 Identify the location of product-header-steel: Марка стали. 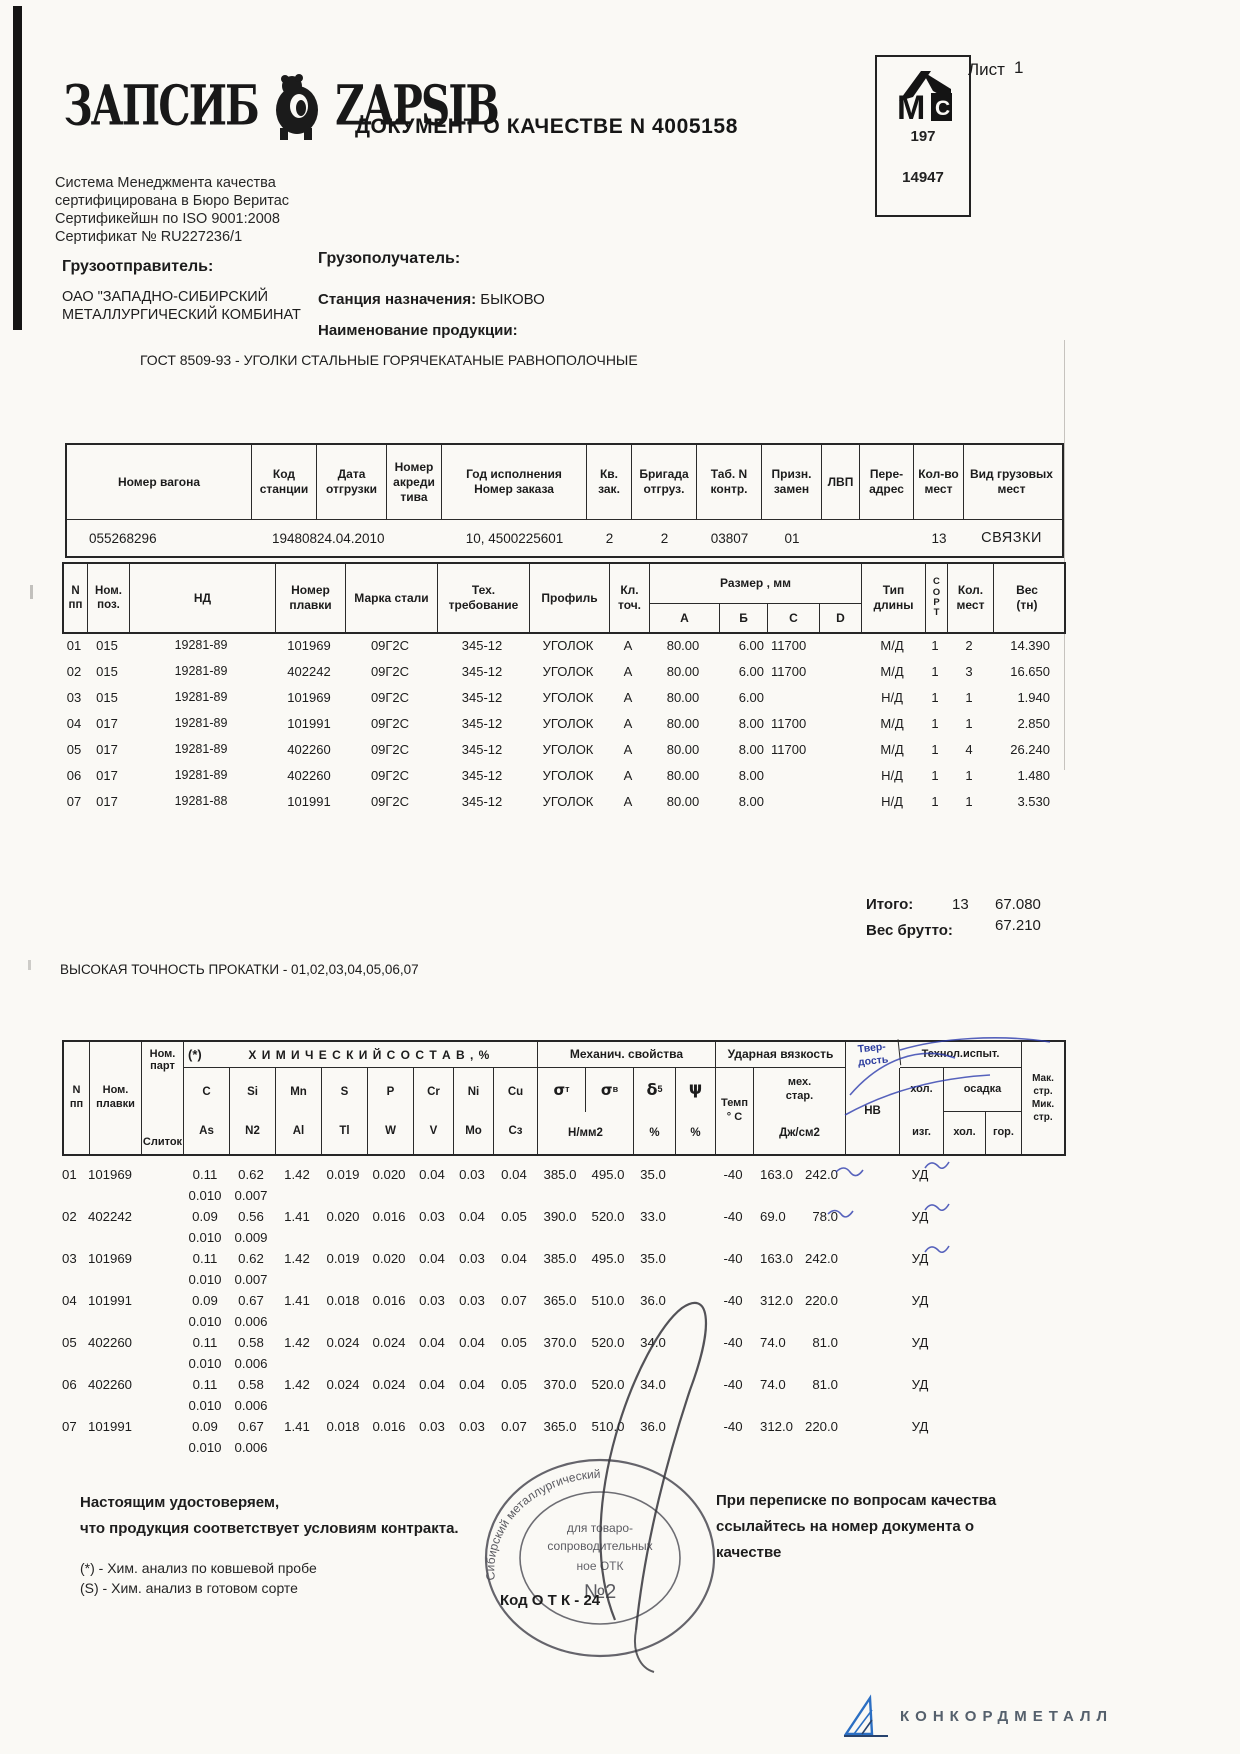
(392, 598).